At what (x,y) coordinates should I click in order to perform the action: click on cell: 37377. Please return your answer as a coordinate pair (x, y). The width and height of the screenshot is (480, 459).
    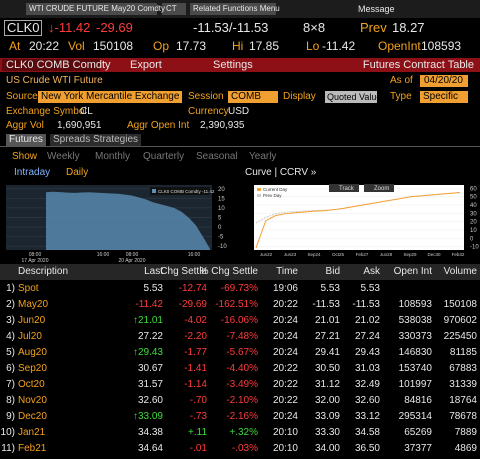
    Looking at the image, I should click on (418, 448).